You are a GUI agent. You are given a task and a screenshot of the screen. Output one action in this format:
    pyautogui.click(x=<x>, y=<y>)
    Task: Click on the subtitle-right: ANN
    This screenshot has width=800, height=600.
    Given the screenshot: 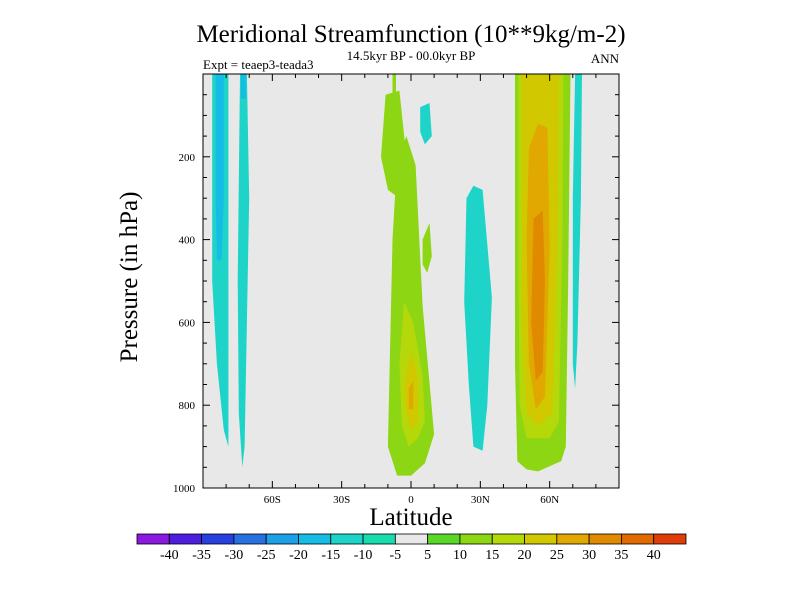 What is the action you would take?
    pyautogui.click(x=605, y=58)
    